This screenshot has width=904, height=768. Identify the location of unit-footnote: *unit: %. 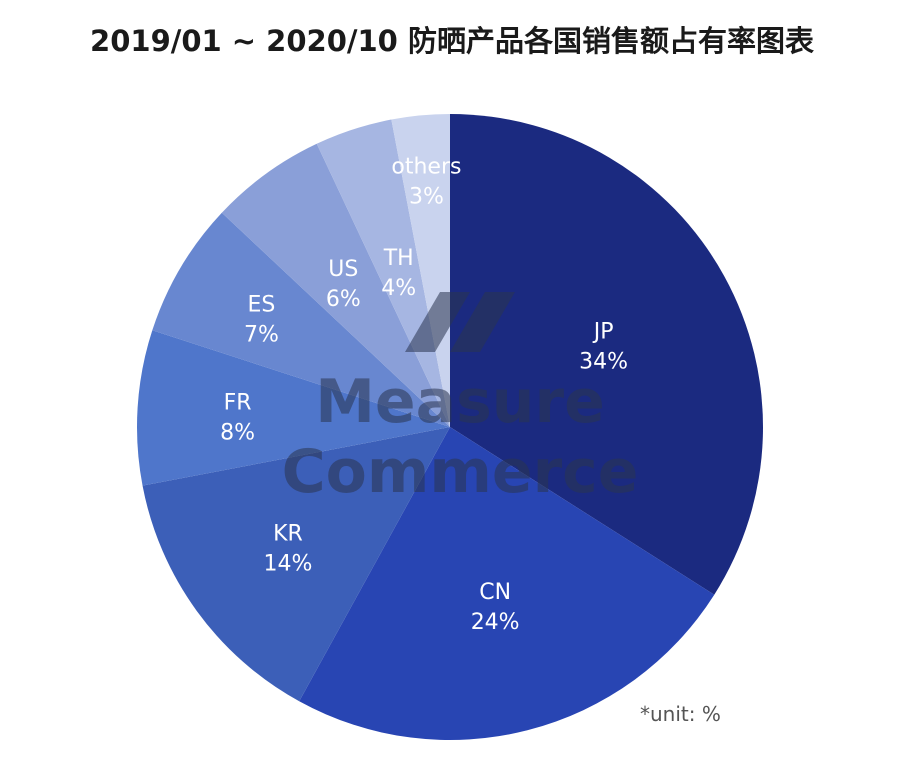
(680, 714).